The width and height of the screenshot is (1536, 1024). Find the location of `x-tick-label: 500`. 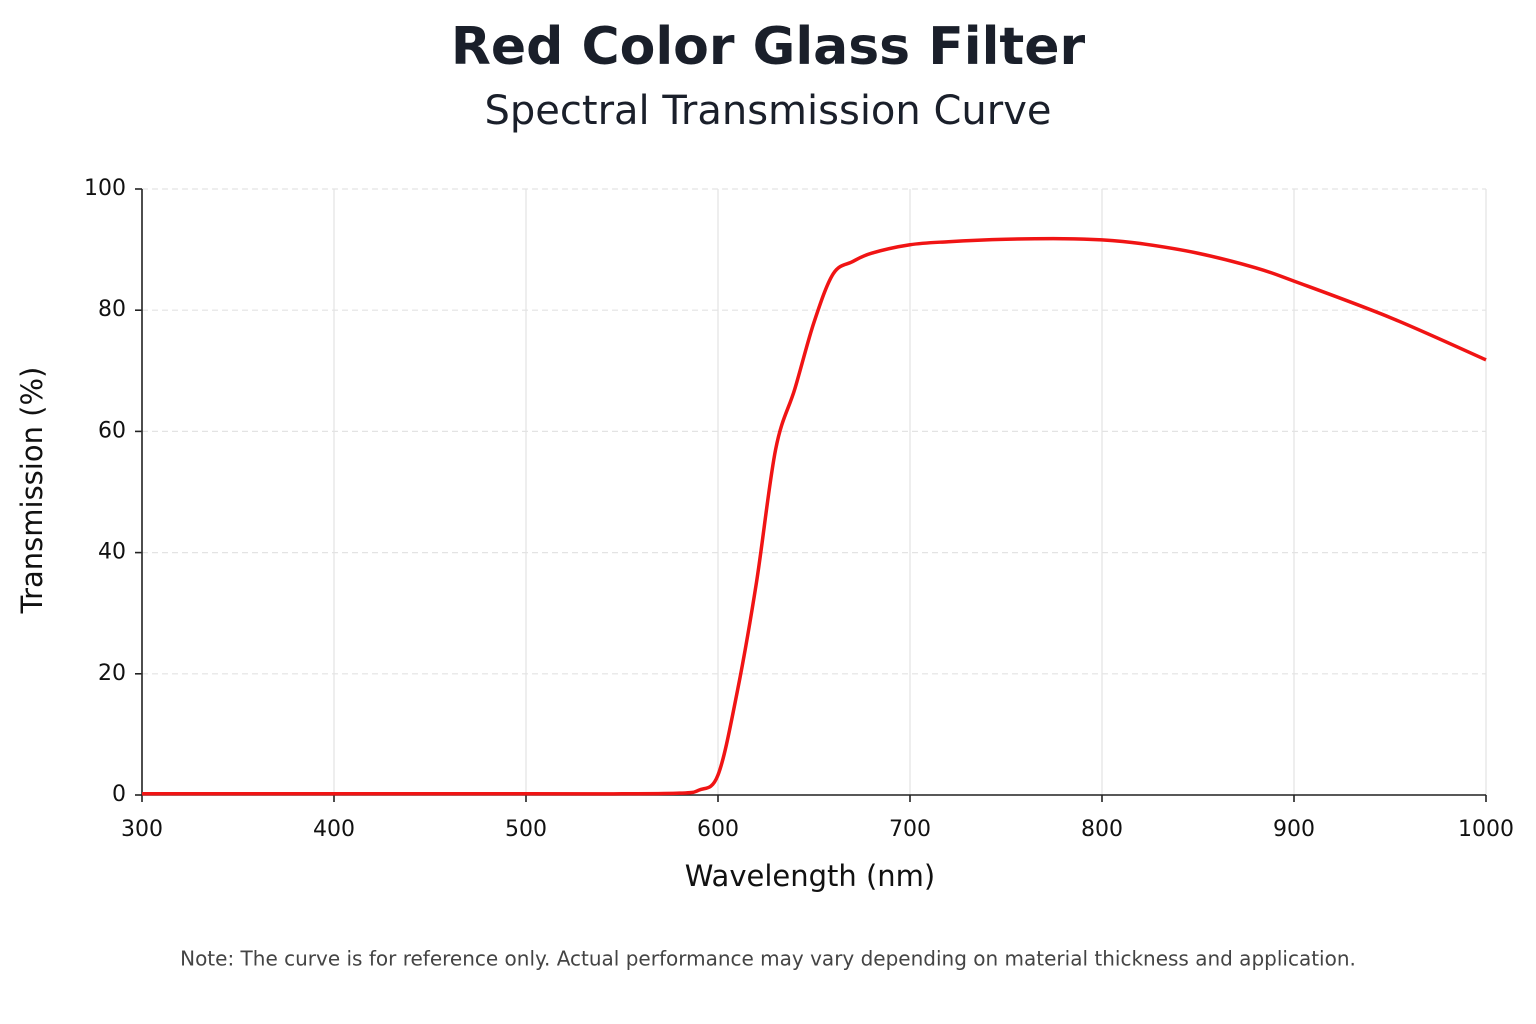

x-tick-label: 500 is located at coordinates (526, 829).